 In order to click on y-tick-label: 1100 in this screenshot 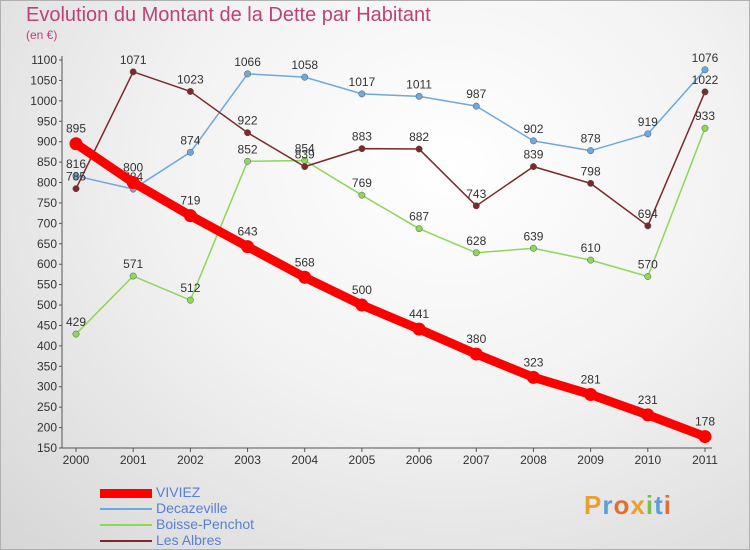, I will do `click(44, 60)`.